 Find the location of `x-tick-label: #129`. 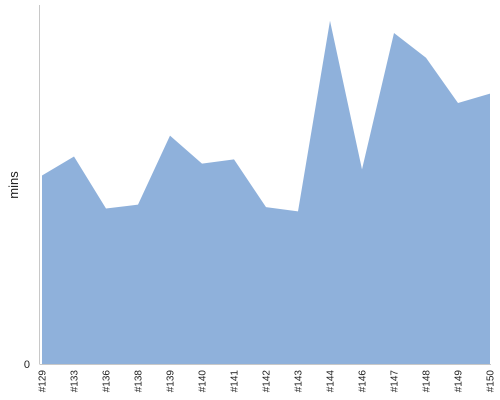

x-tick-label: #129 is located at coordinates (43, 381).